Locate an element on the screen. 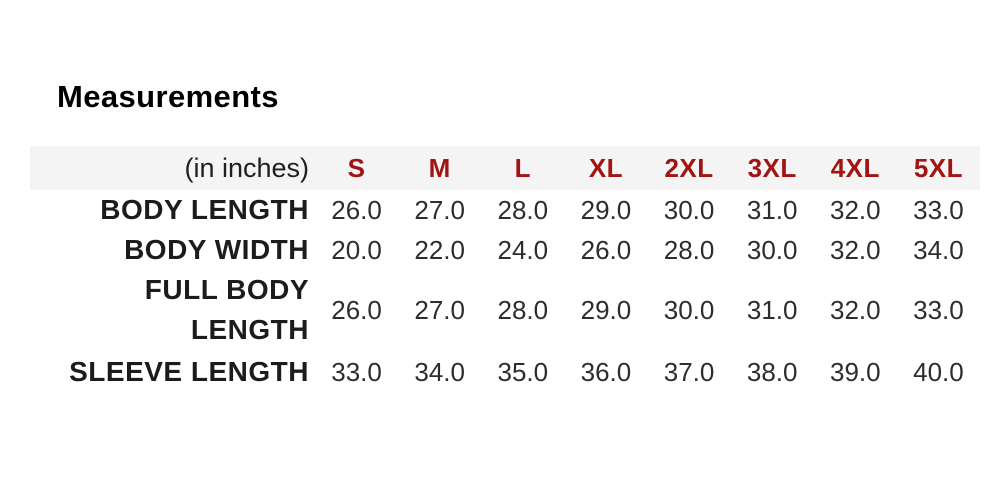 The image size is (1000, 496). measurement-value: 35.0 is located at coordinates (523, 371).